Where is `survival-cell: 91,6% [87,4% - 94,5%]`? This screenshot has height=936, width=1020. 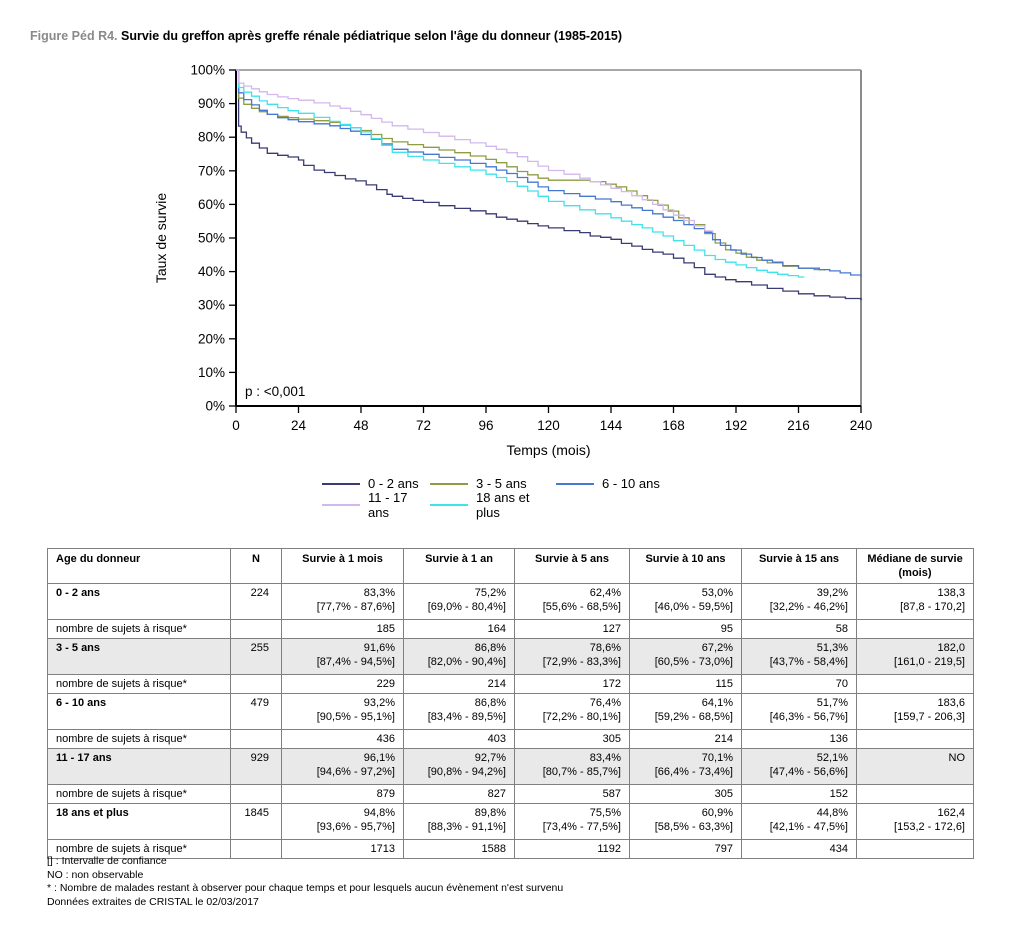 survival-cell: 91,6% [87,4% - 94,5%] is located at coordinates (342, 656).